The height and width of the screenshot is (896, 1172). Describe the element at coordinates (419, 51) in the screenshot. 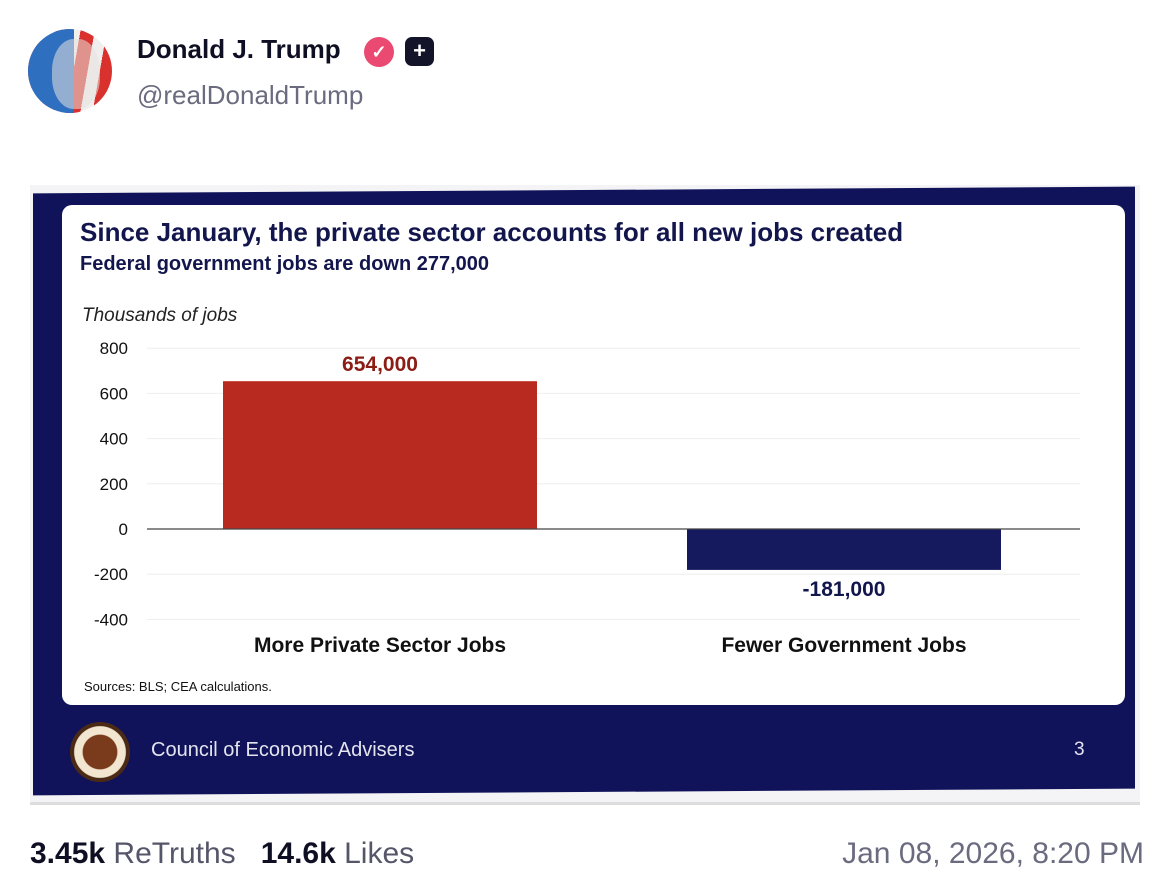

I see `plus-badge-icon: +` at that location.